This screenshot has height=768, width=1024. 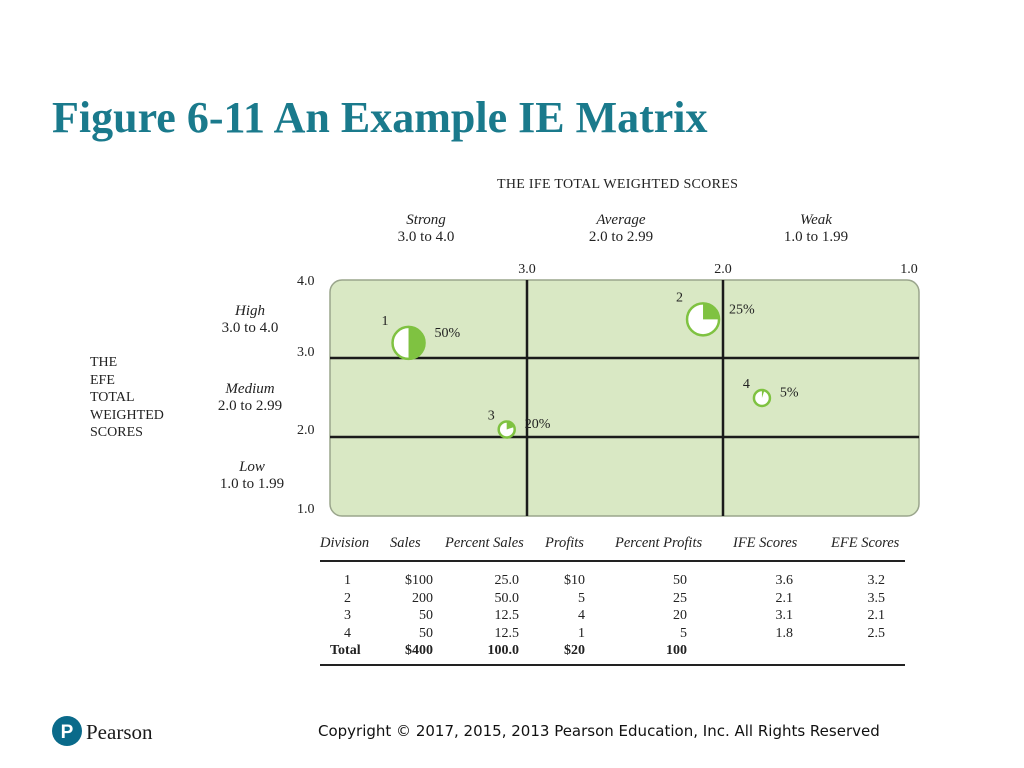 What do you see at coordinates (909, 269) in the screenshot?
I see `x-tick-label: 1.0` at bounding box center [909, 269].